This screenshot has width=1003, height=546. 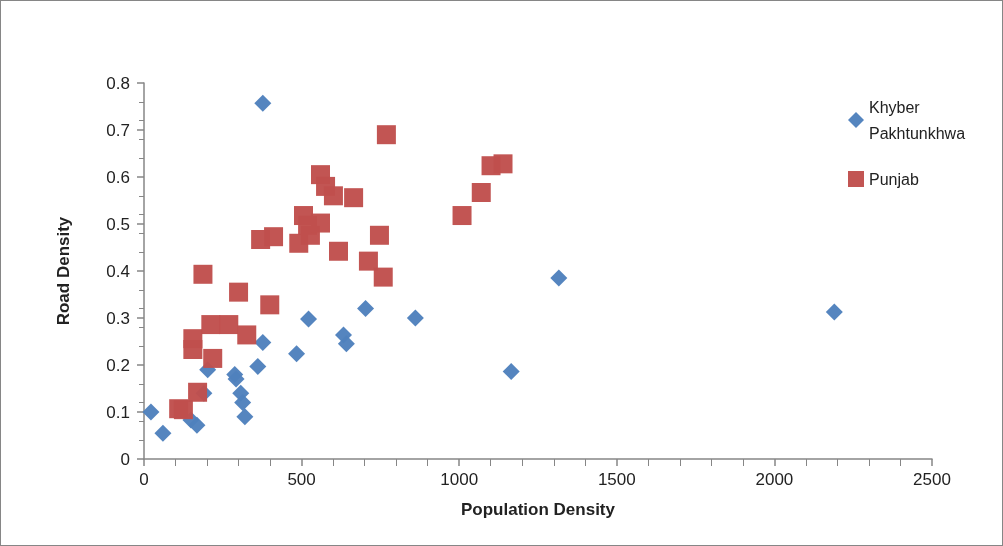 I want to click on y-tick-label: 0.2, so click(x=118, y=365).